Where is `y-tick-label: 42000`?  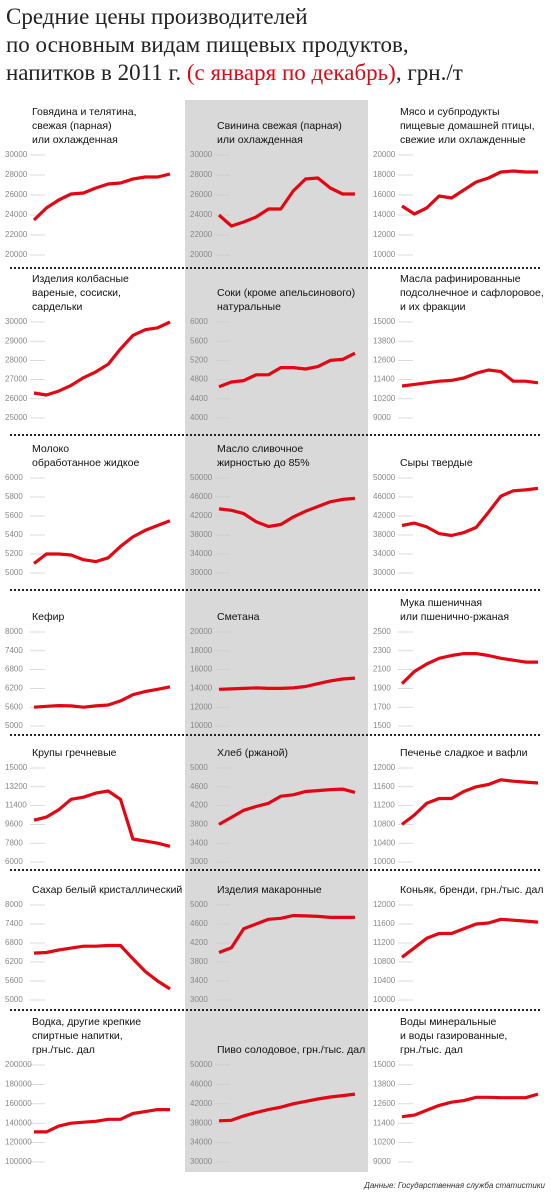
y-tick-label: 42000 is located at coordinates (201, 515).